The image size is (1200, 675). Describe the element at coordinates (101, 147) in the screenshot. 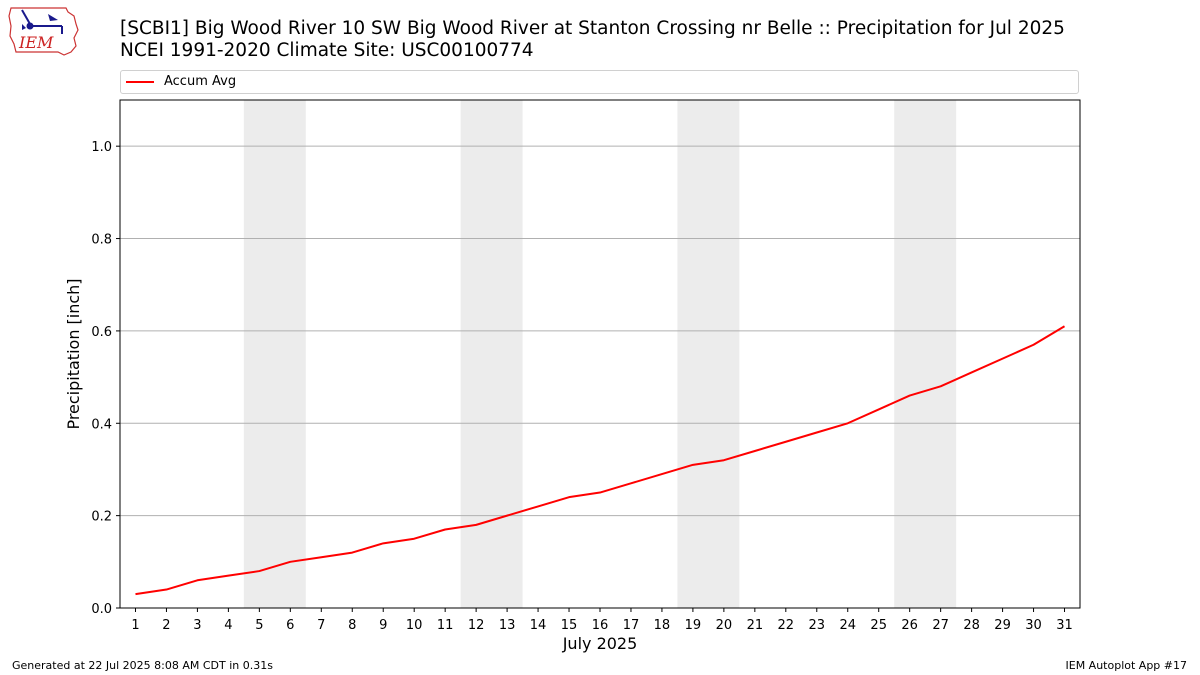

I see `y-tick-label: 1.0` at that location.